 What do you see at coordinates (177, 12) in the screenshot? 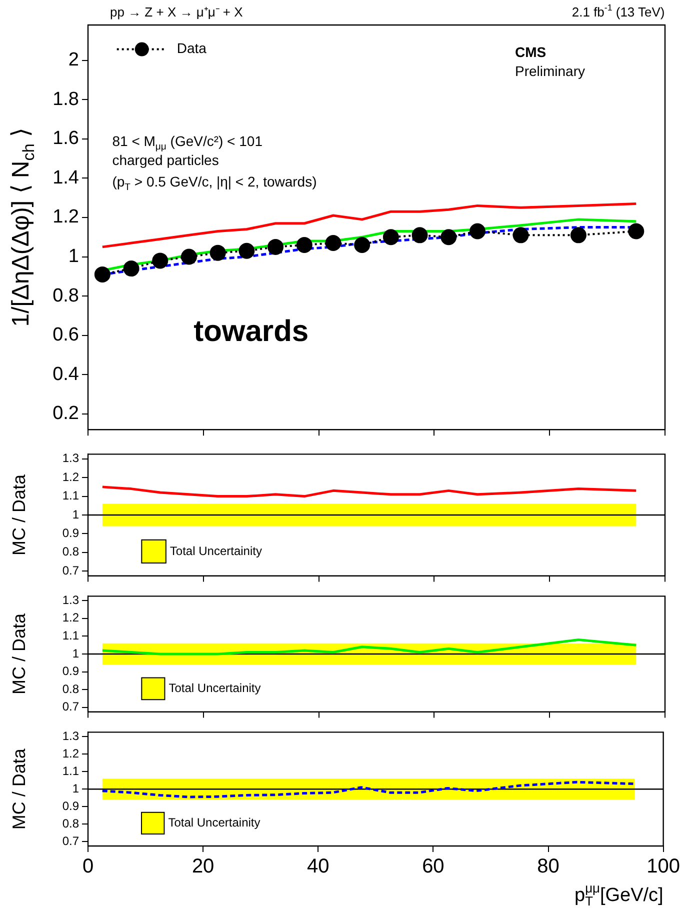
I see `chart-title: pp → Z + X → μ⁺μ⁻ + X` at bounding box center [177, 12].